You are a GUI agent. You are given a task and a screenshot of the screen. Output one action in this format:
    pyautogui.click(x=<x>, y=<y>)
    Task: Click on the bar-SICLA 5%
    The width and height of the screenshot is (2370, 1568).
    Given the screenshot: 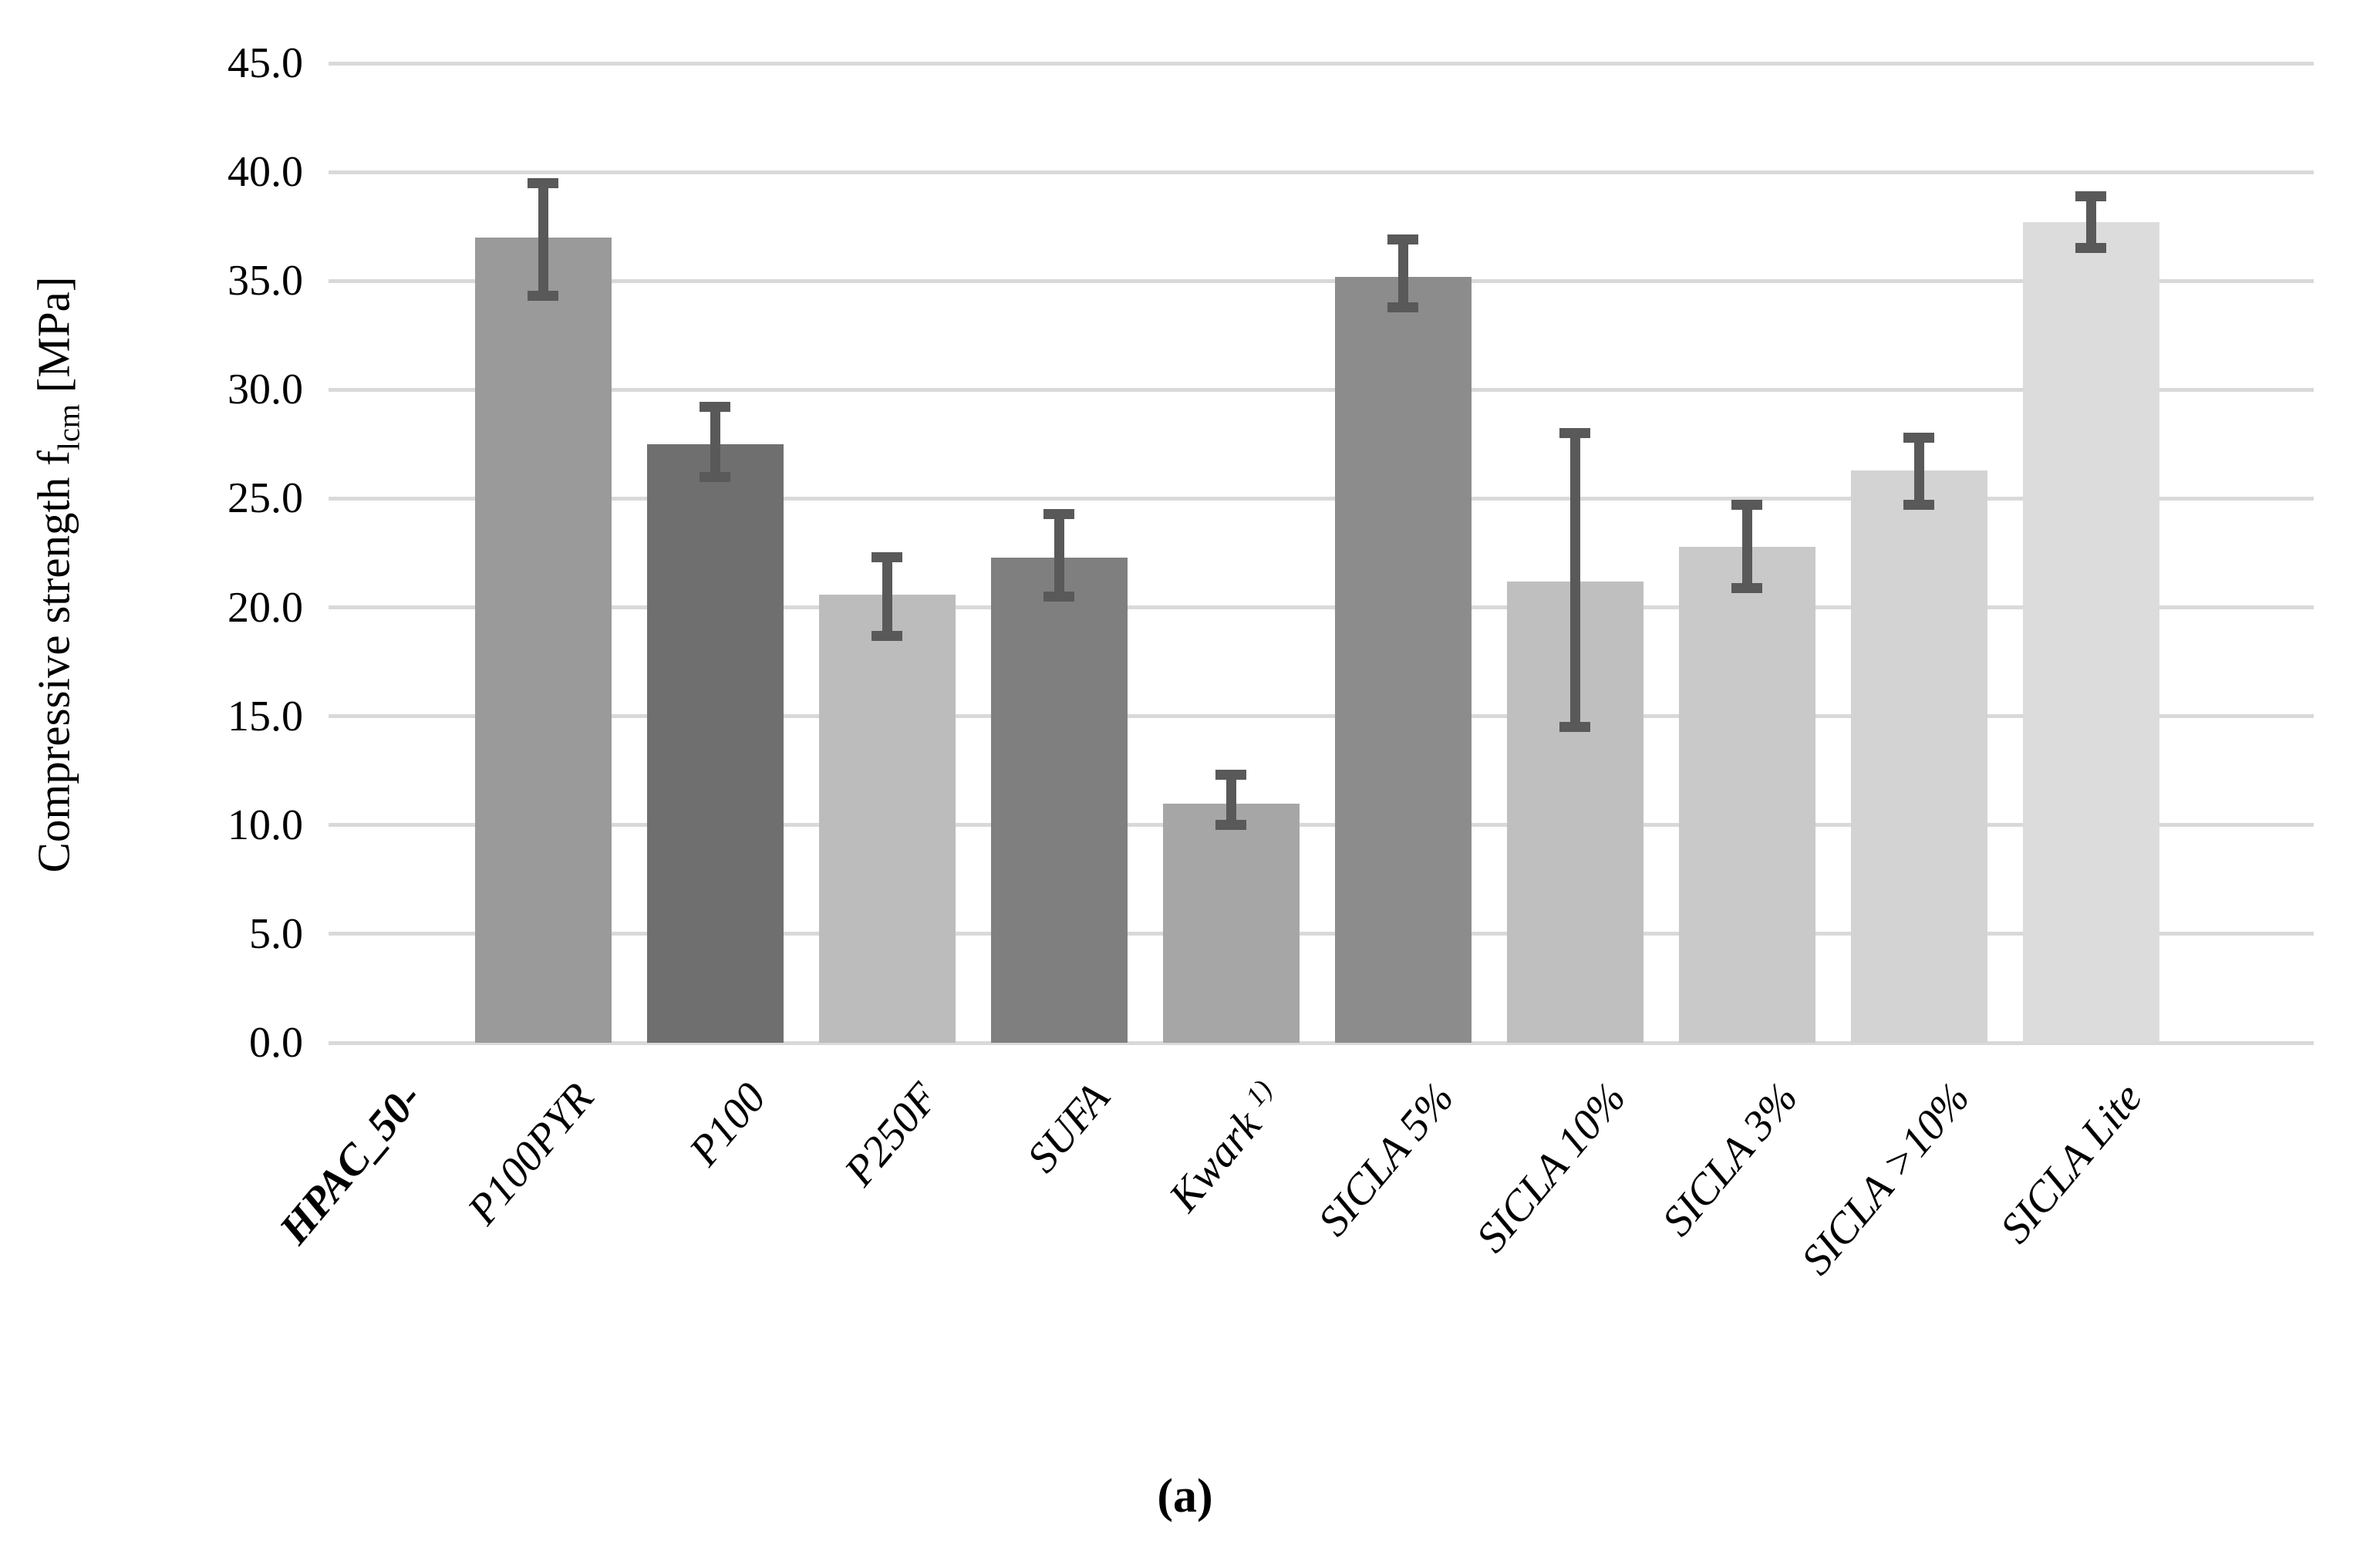 What is the action you would take?
    pyautogui.click(x=1403, y=659)
    